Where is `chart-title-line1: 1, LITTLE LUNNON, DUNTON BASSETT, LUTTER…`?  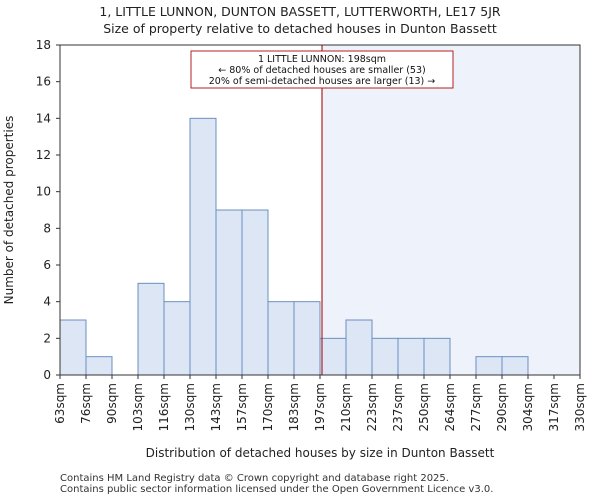 chart-title-line1: 1, LITTLE LUNNON, DUNTON BASSETT, LUTTER… is located at coordinates (300, 11).